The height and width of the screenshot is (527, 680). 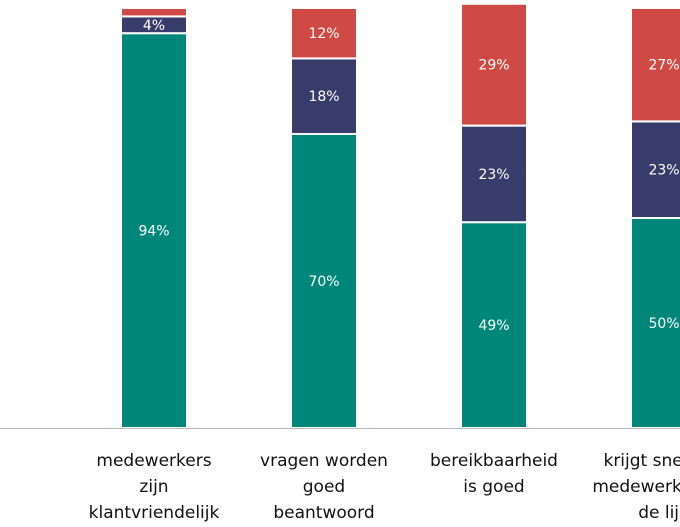 What do you see at coordinates (323, 282) in the screenshot?
I see `data-label: 70%` at bounding box center [323, 282].